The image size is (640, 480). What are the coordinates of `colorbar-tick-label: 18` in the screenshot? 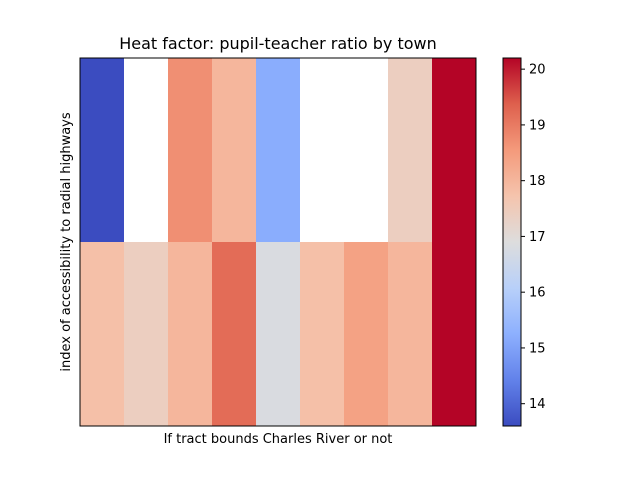 It's located at (537, 181).